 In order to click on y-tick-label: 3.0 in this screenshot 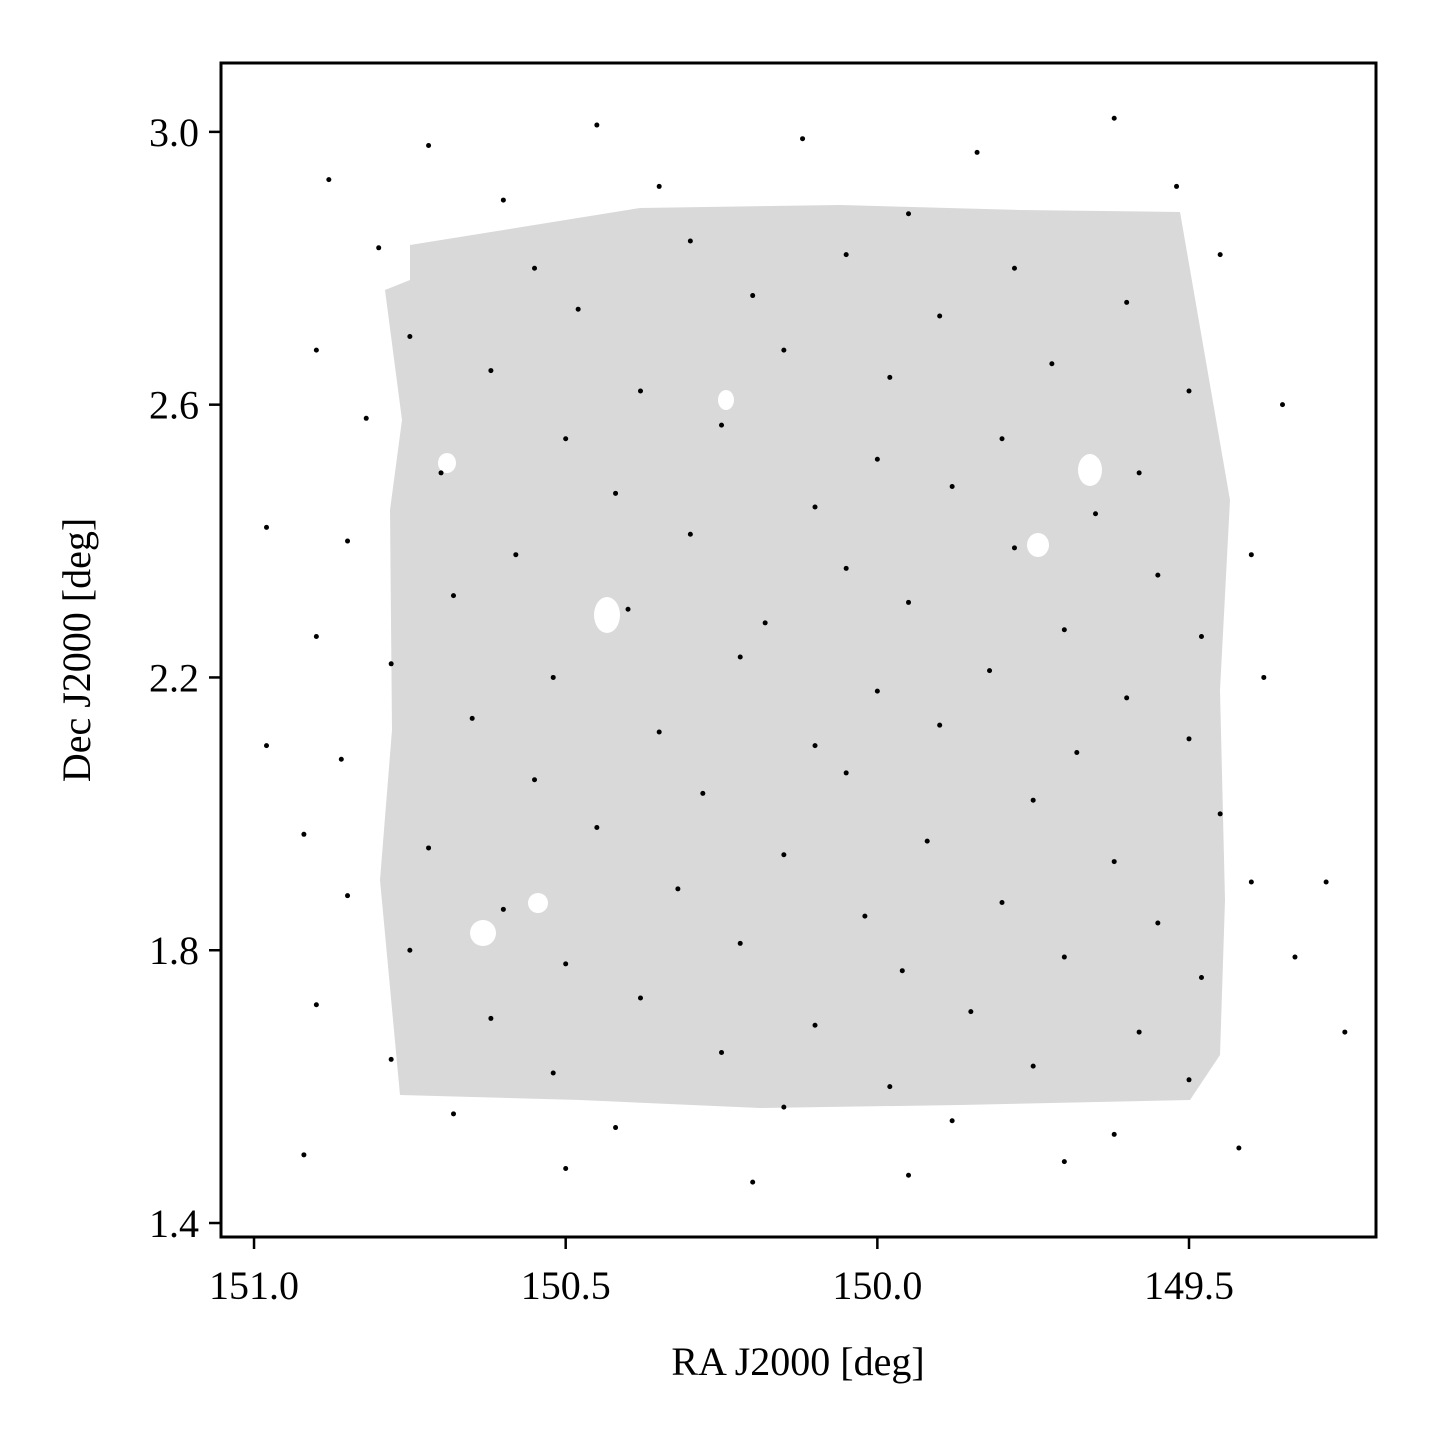, I will do `click(174, 132)`.